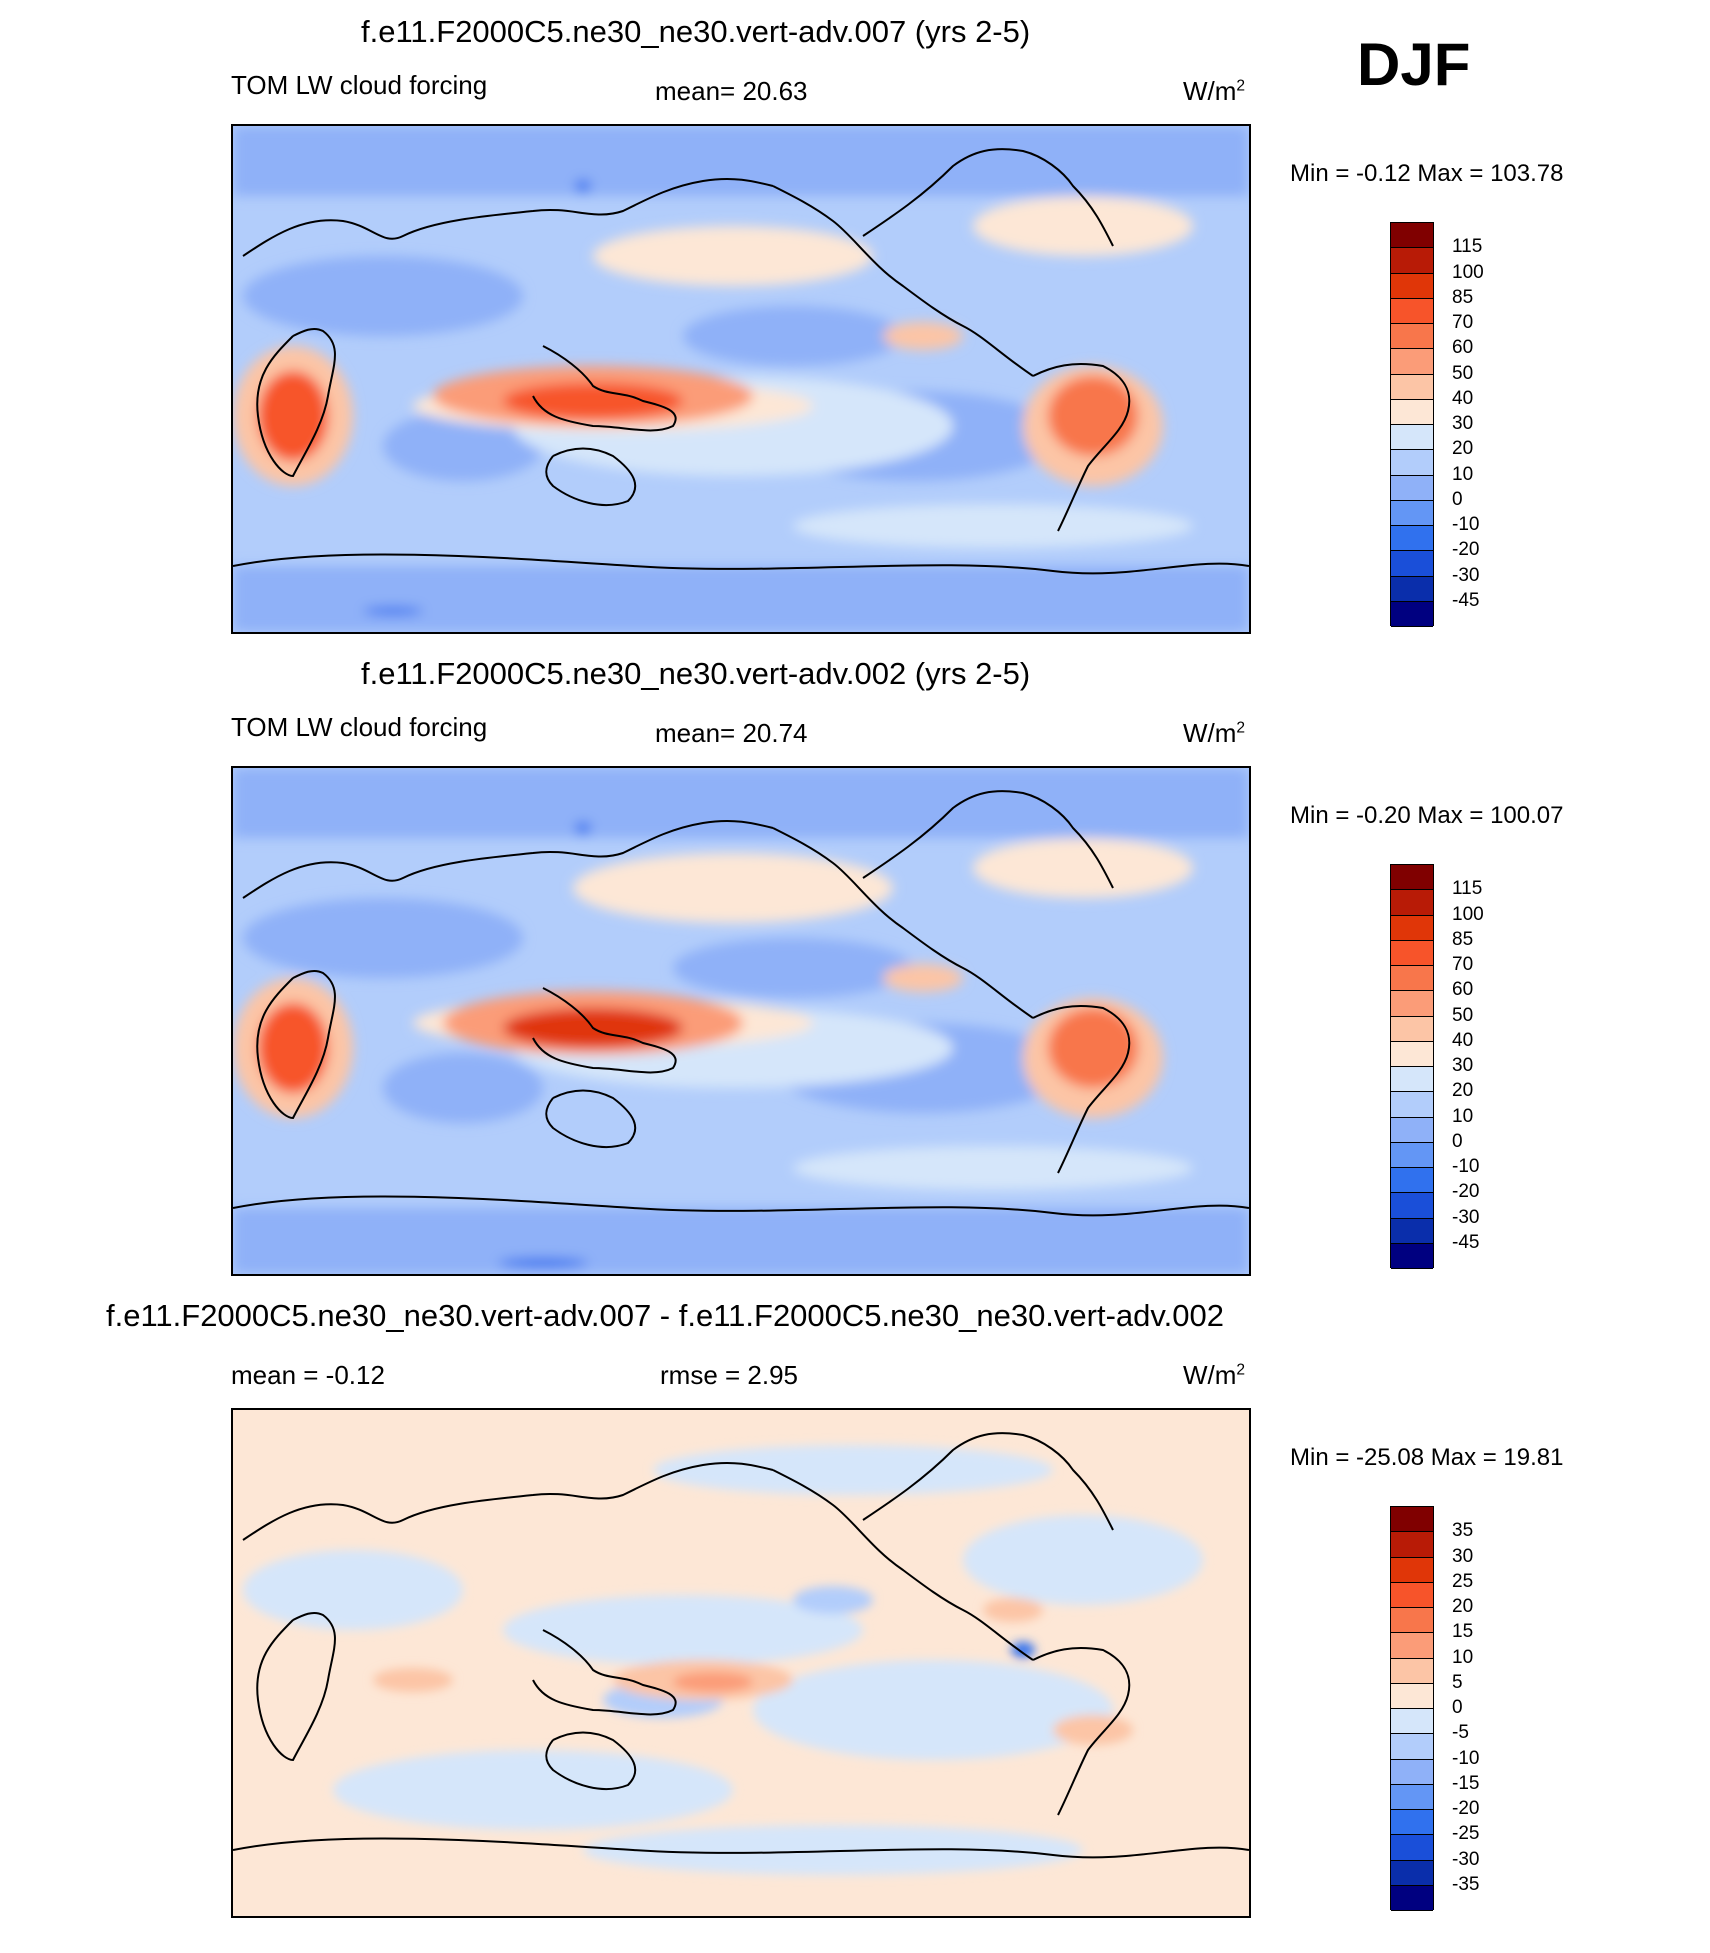 The image size is (1710, 1953). Describe the element at coordinates (1414, 64) in the screenshot. I see `season-label: DJF` at that location.